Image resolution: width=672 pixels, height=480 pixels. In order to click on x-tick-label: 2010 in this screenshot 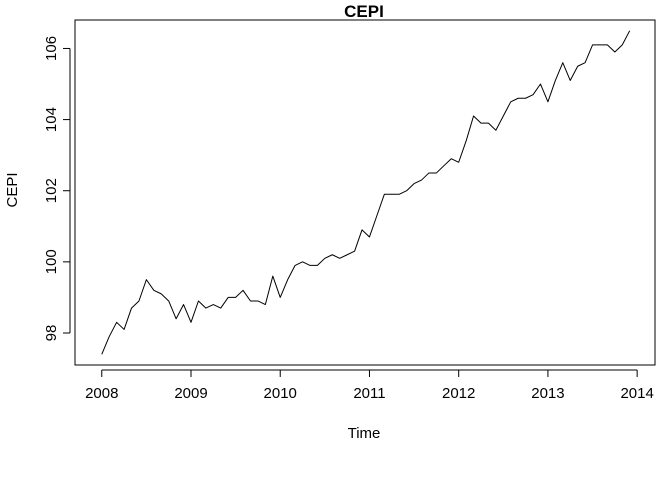, I will do `click(280, 393)`.